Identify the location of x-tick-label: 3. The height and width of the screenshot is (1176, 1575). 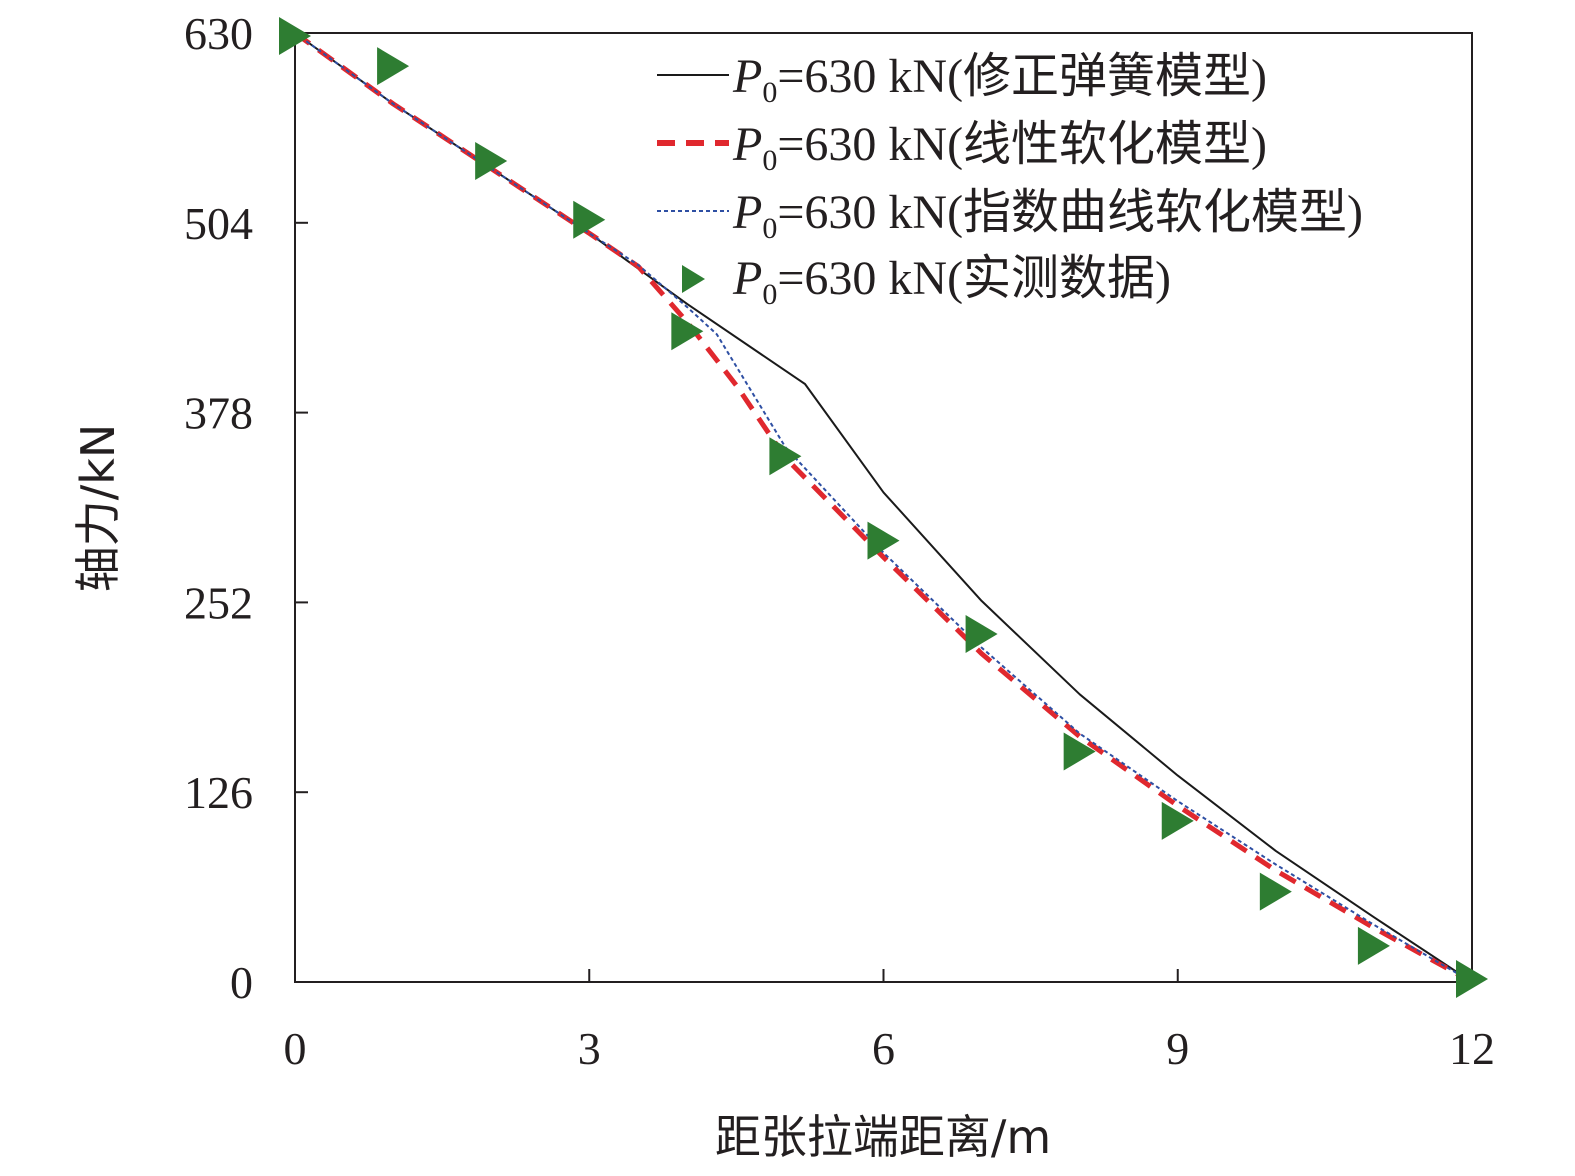
(589, 1048).